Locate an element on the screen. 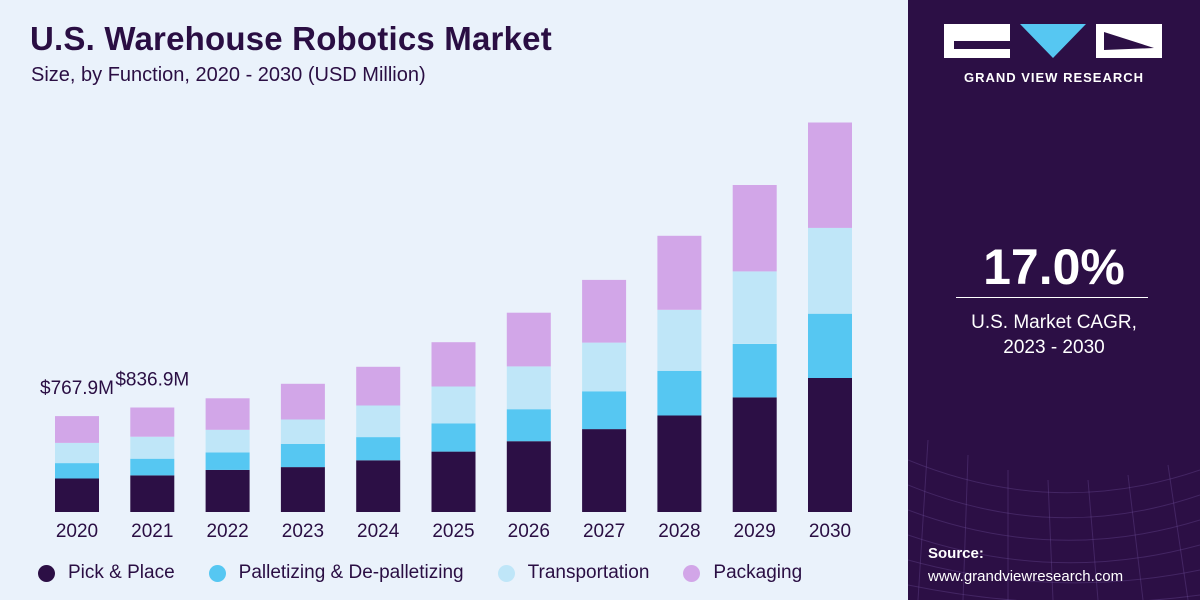 This screenshot has width=1200, height=600. bar-transportation-2026 is located at coordinates (528, 388).